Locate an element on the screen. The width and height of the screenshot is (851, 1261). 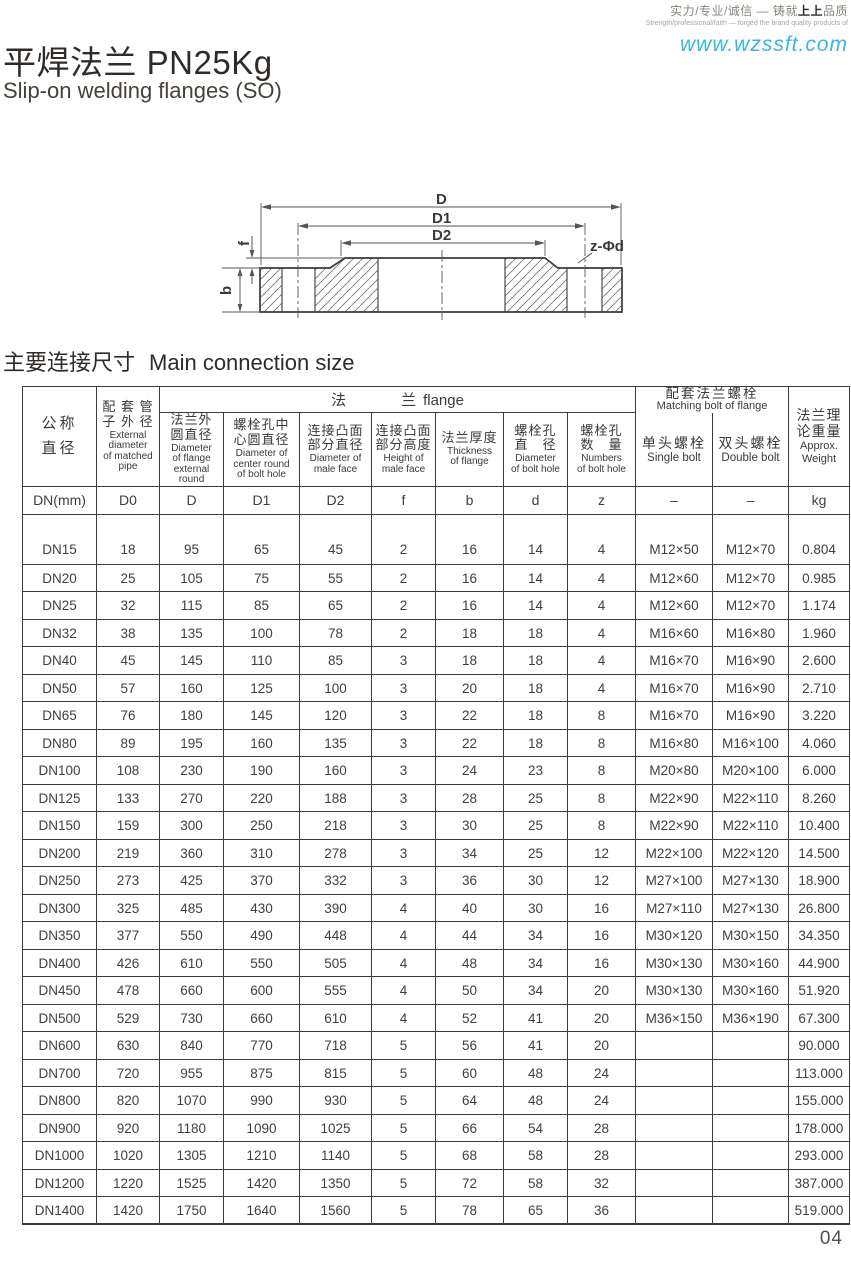
table-cell: M27×100 is located at coordinates (674, 880).